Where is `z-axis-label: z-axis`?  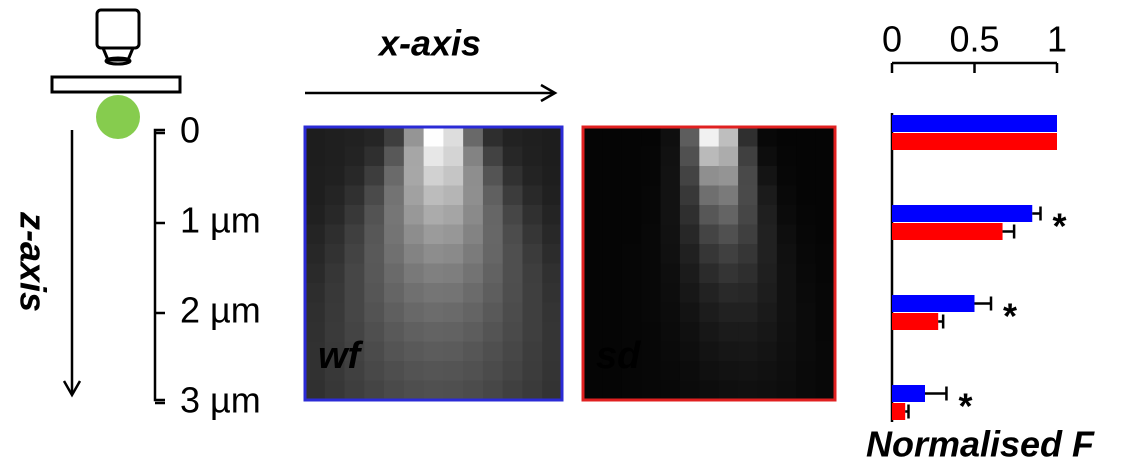 z-axis-label: z-axis is located at coordinates (32, 261).